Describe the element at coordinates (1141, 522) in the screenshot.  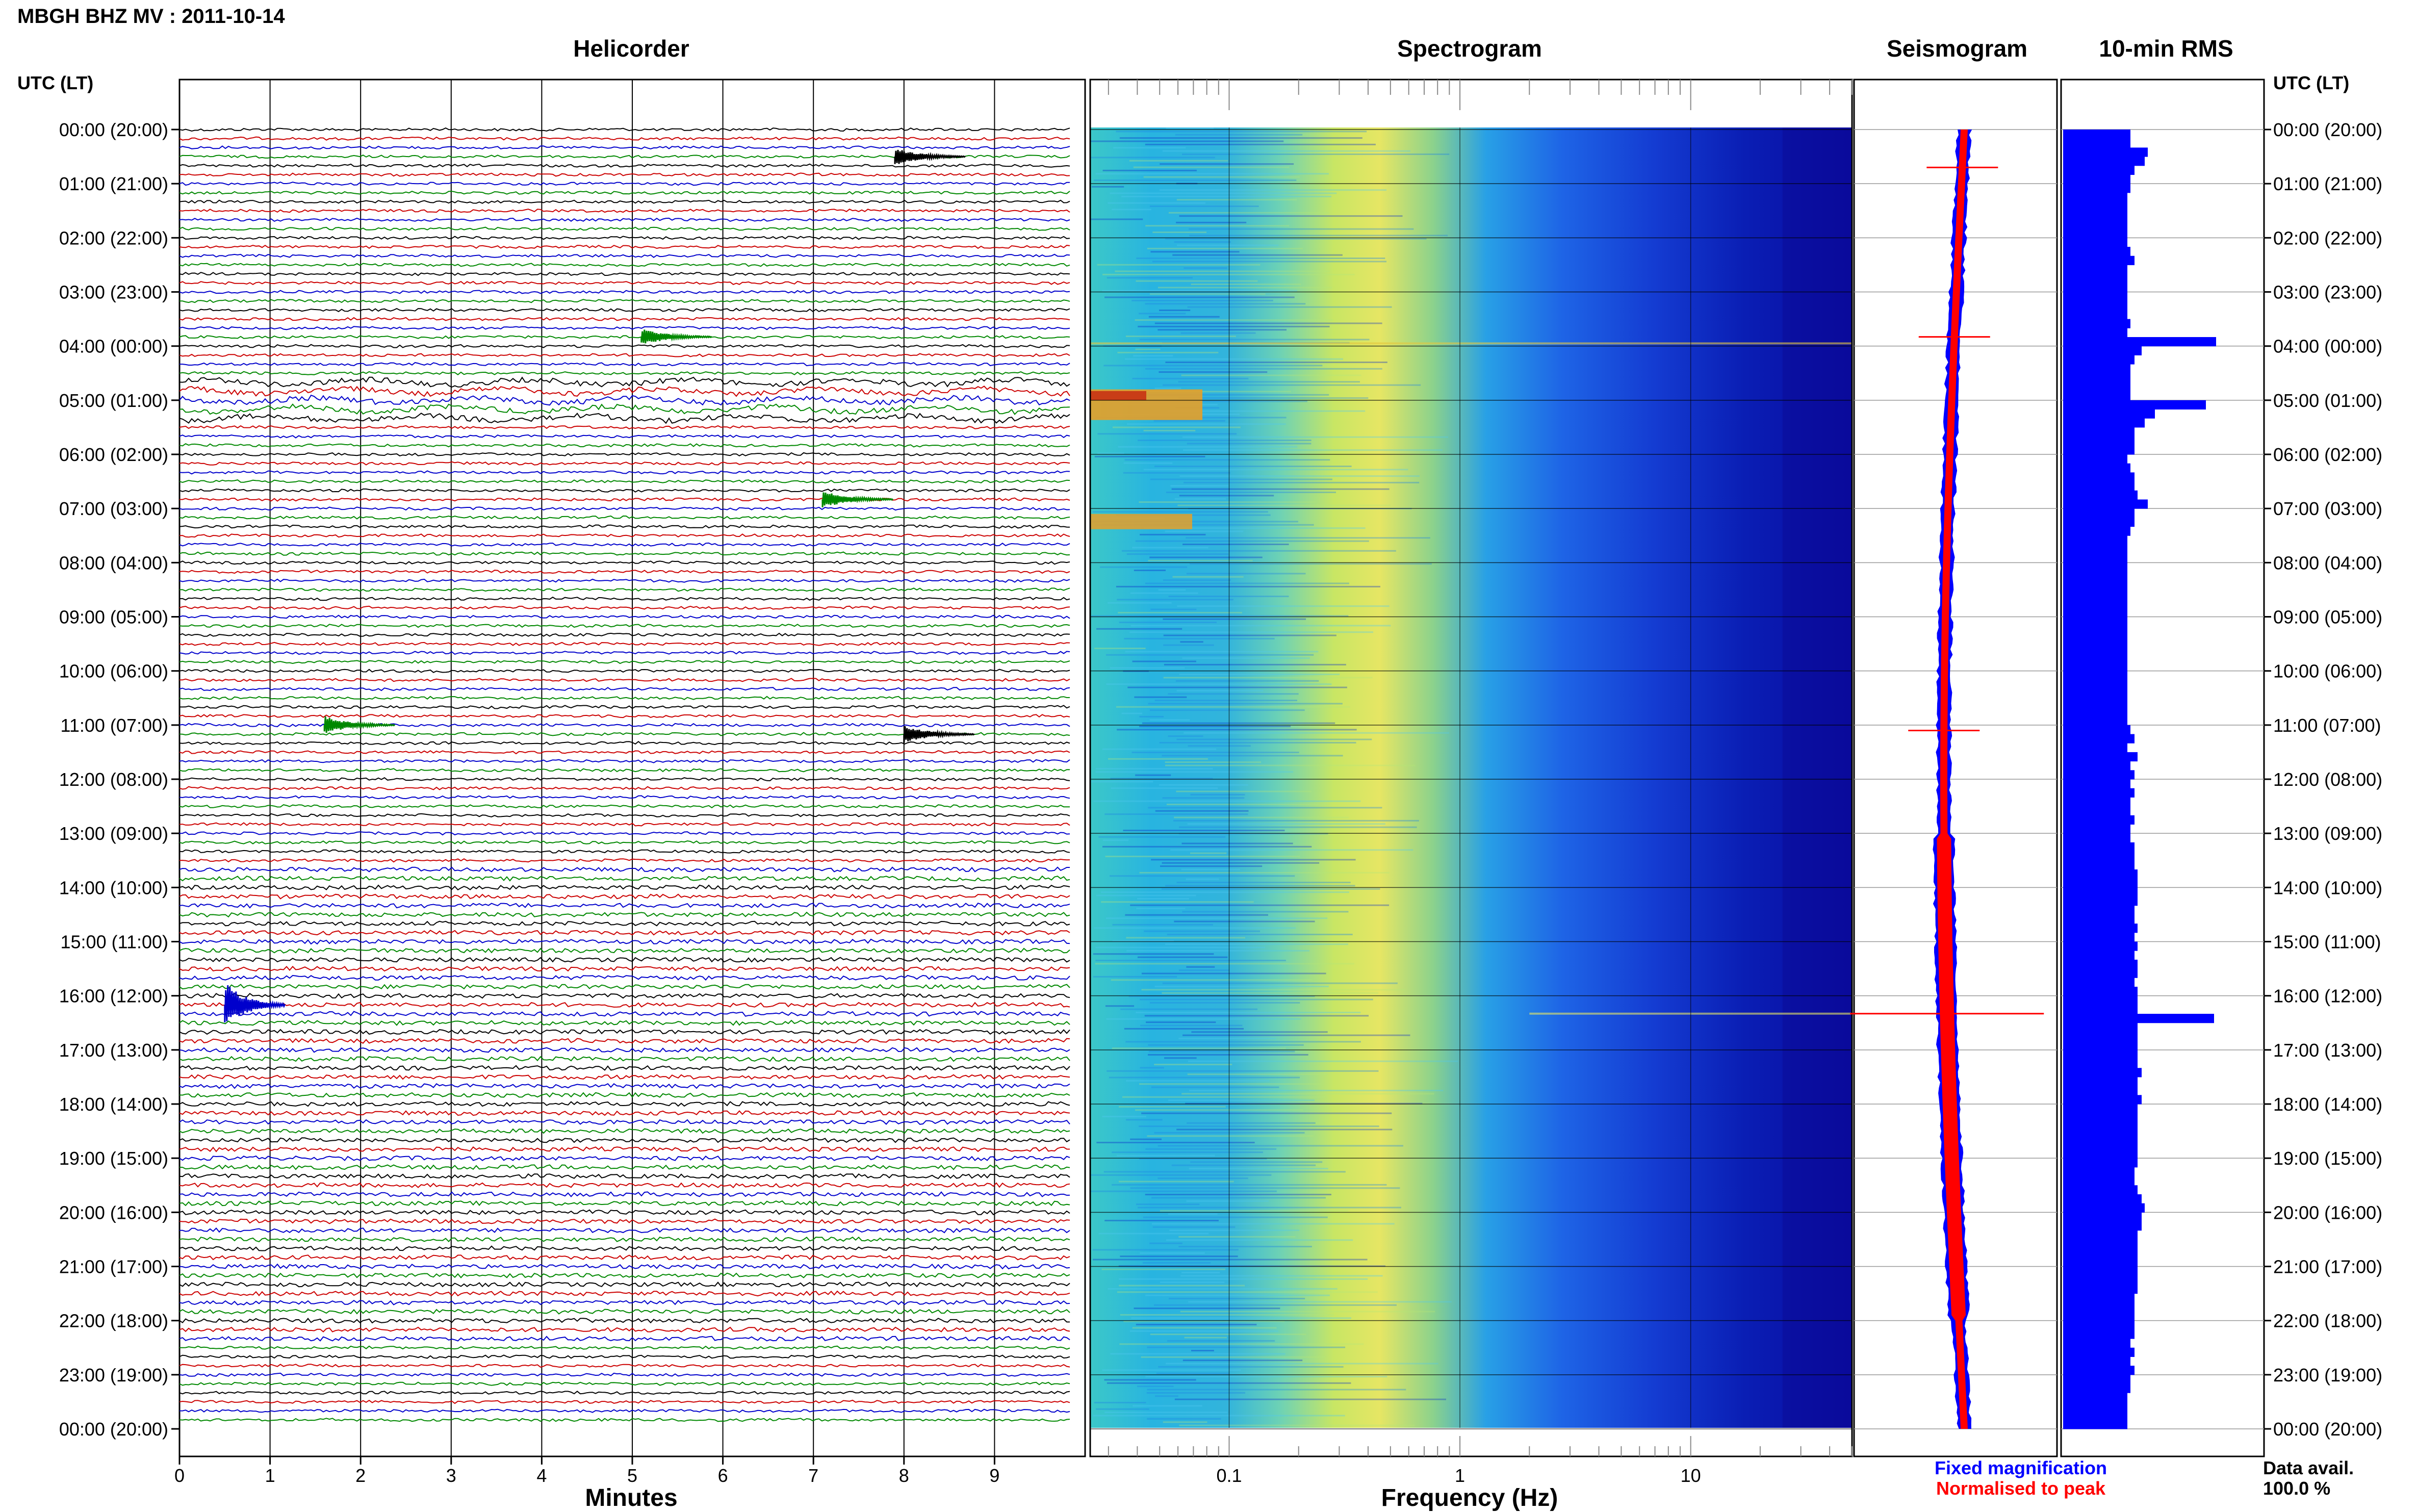
I see `spectrogram-hotspot` at that location.